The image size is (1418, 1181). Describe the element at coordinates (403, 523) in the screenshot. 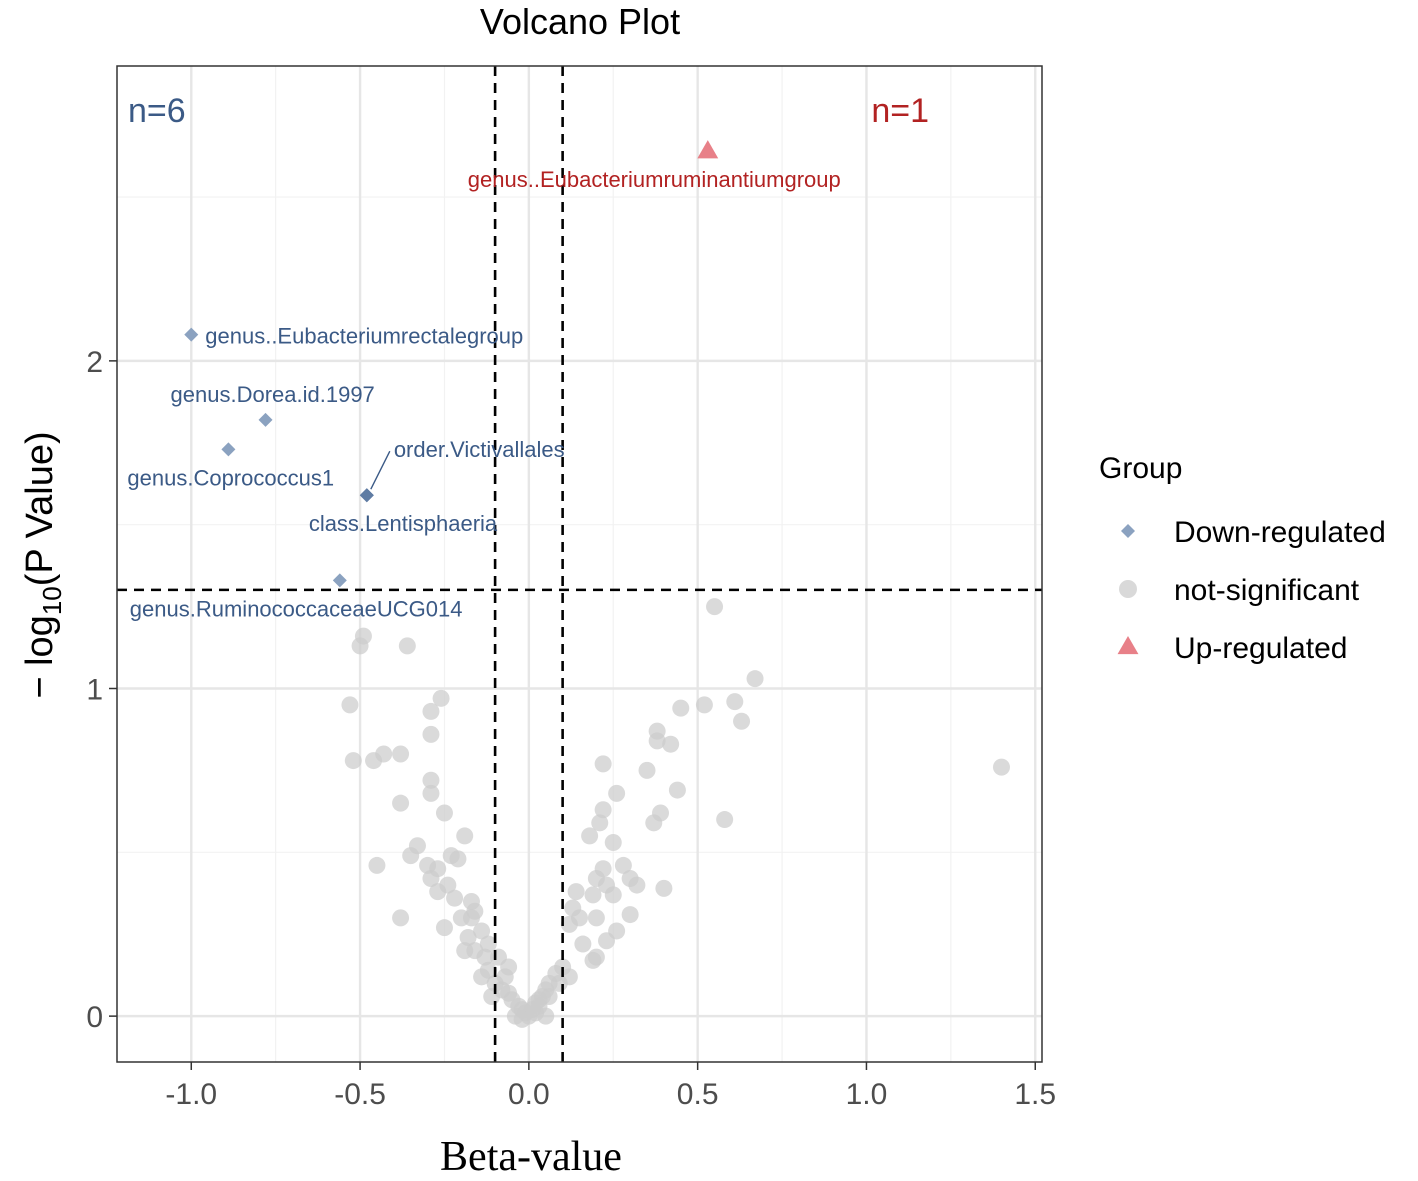

I see `point-label: class.Lentisphaeria` at that location.